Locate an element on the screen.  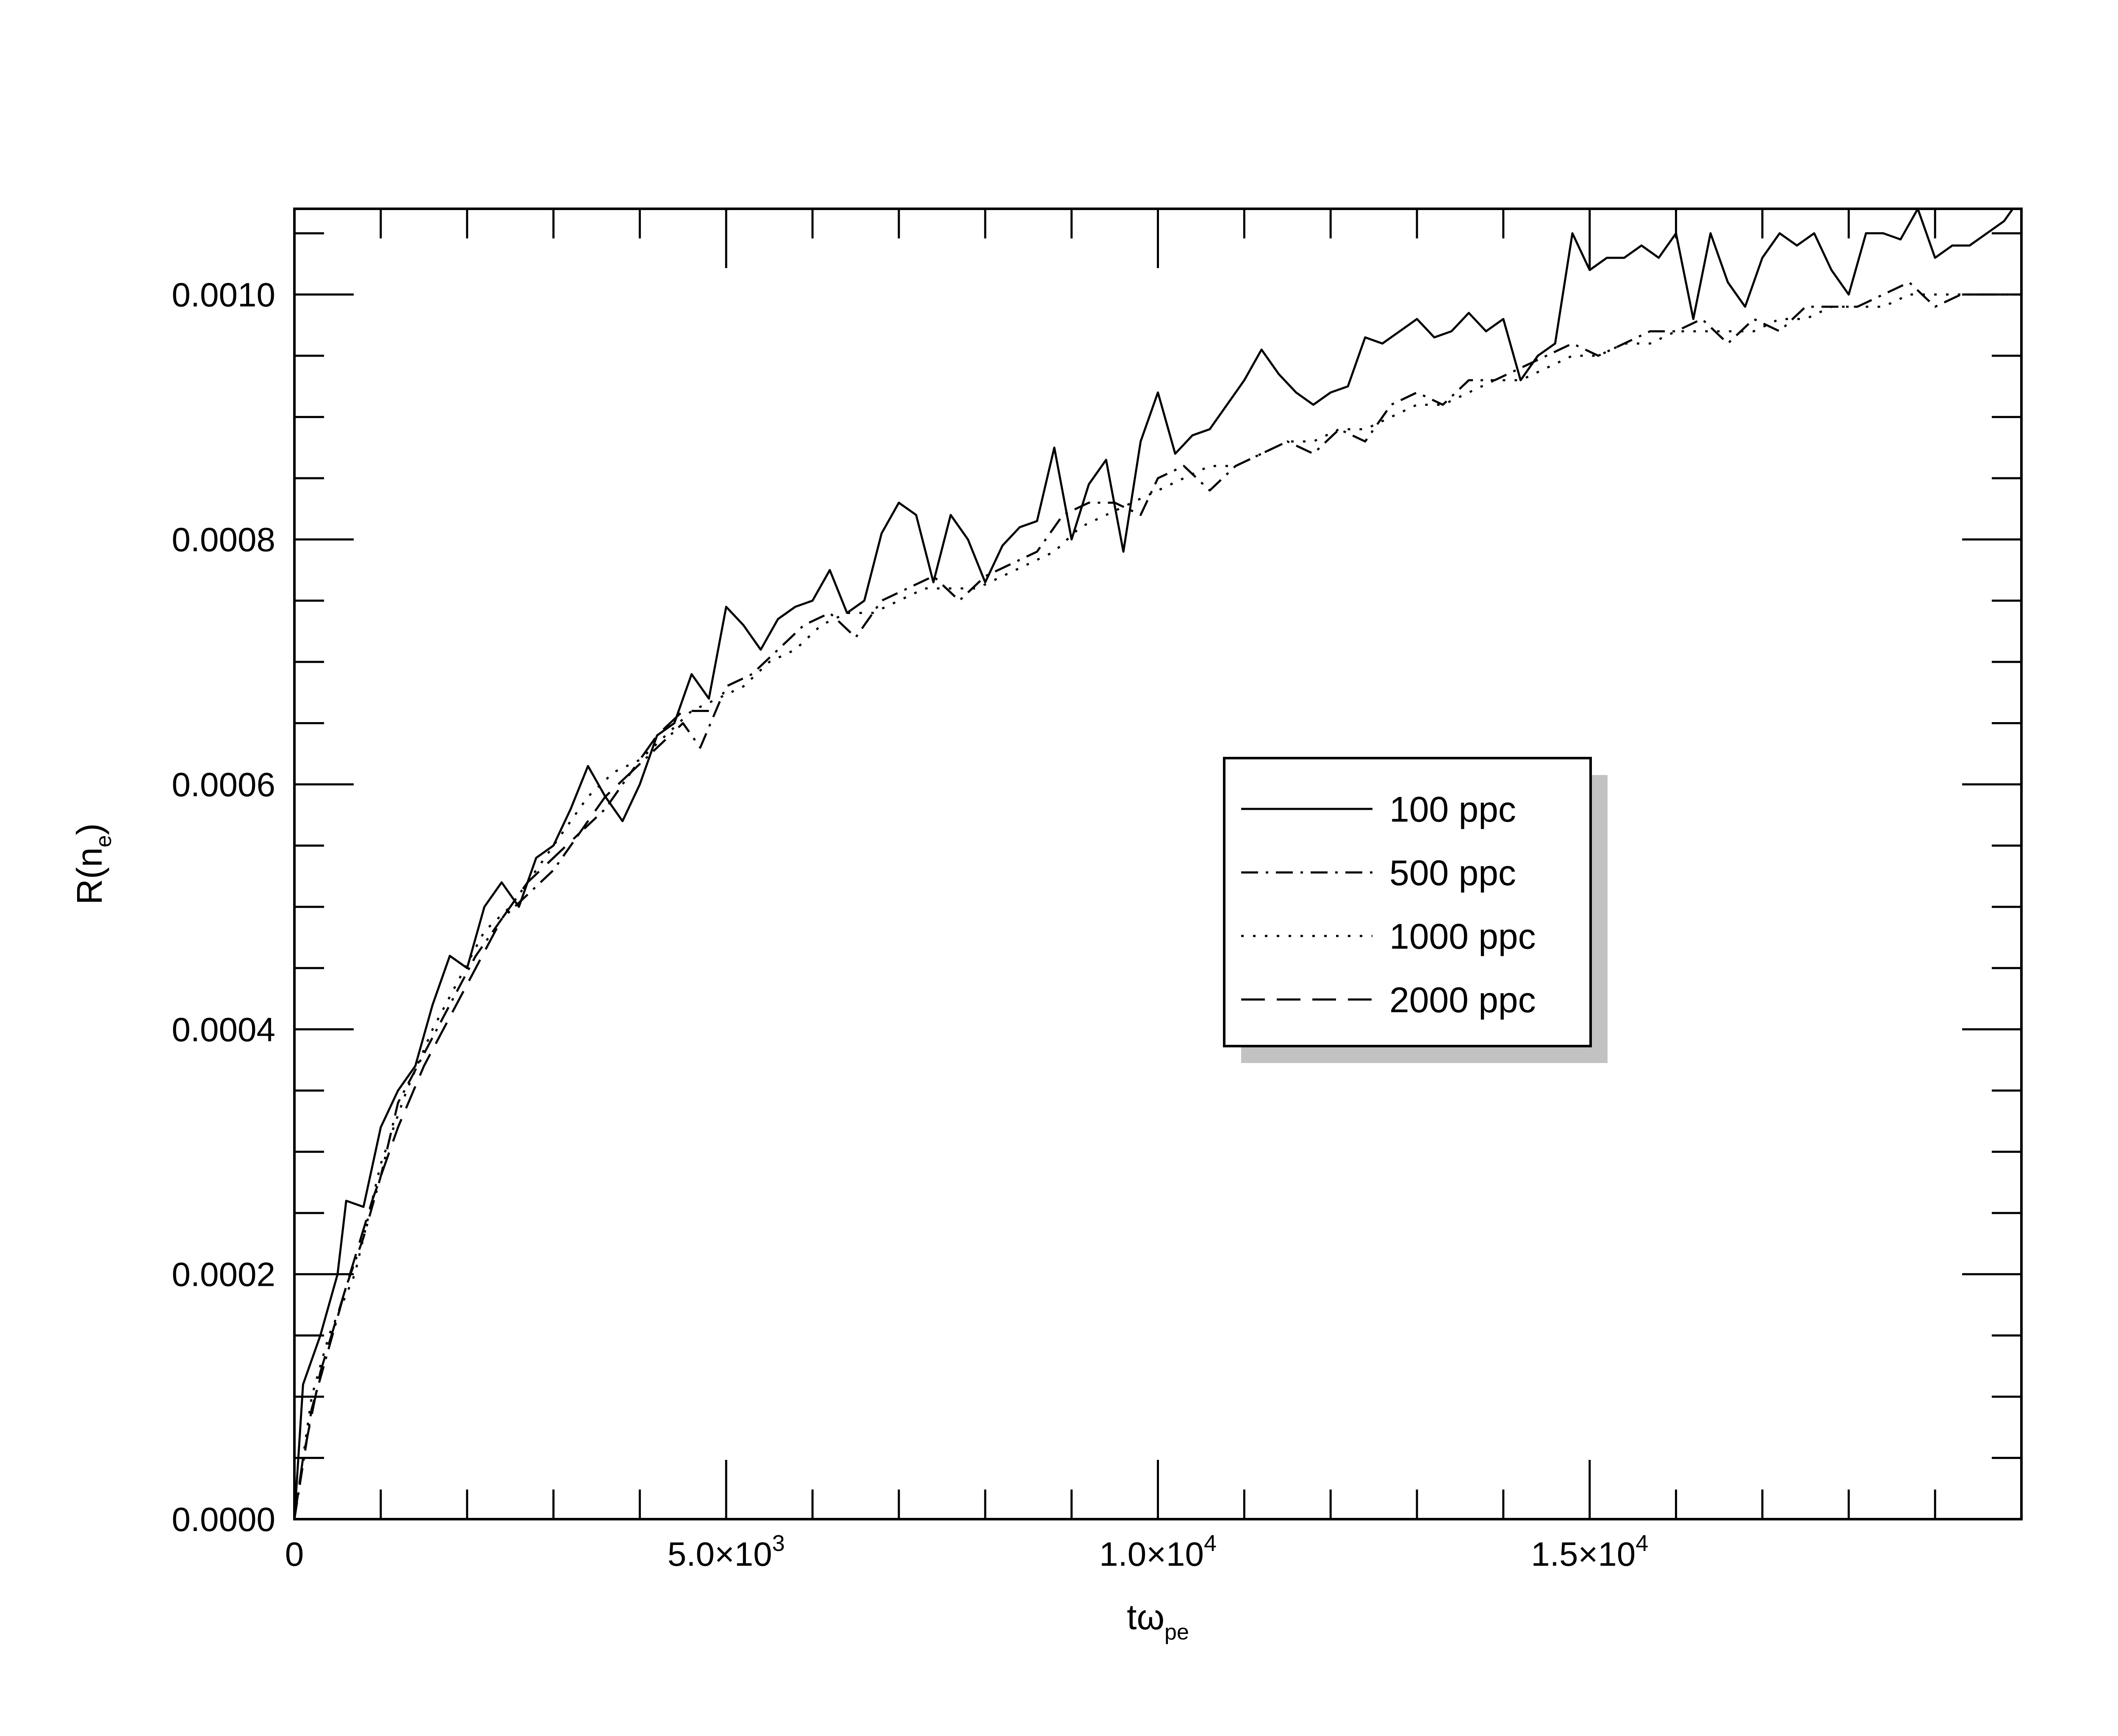
y-tick-label: 0.0006 is located at coordinates (223, 784).